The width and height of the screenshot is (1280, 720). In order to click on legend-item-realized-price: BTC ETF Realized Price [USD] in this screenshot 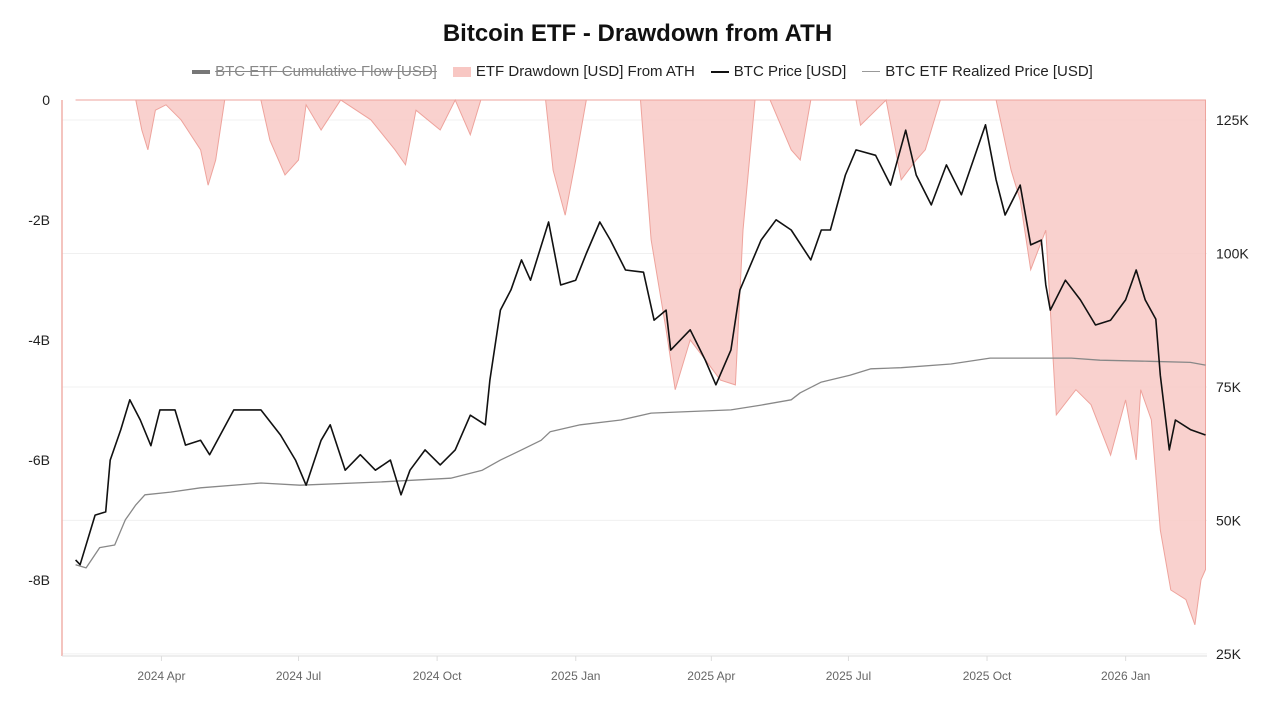, I will do `click(977, 71)`.